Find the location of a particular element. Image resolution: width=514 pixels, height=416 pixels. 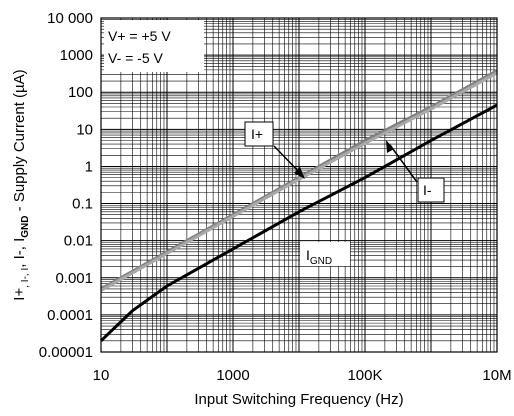

y-tick-label: 0.01 is located at coordinates (78, 241).